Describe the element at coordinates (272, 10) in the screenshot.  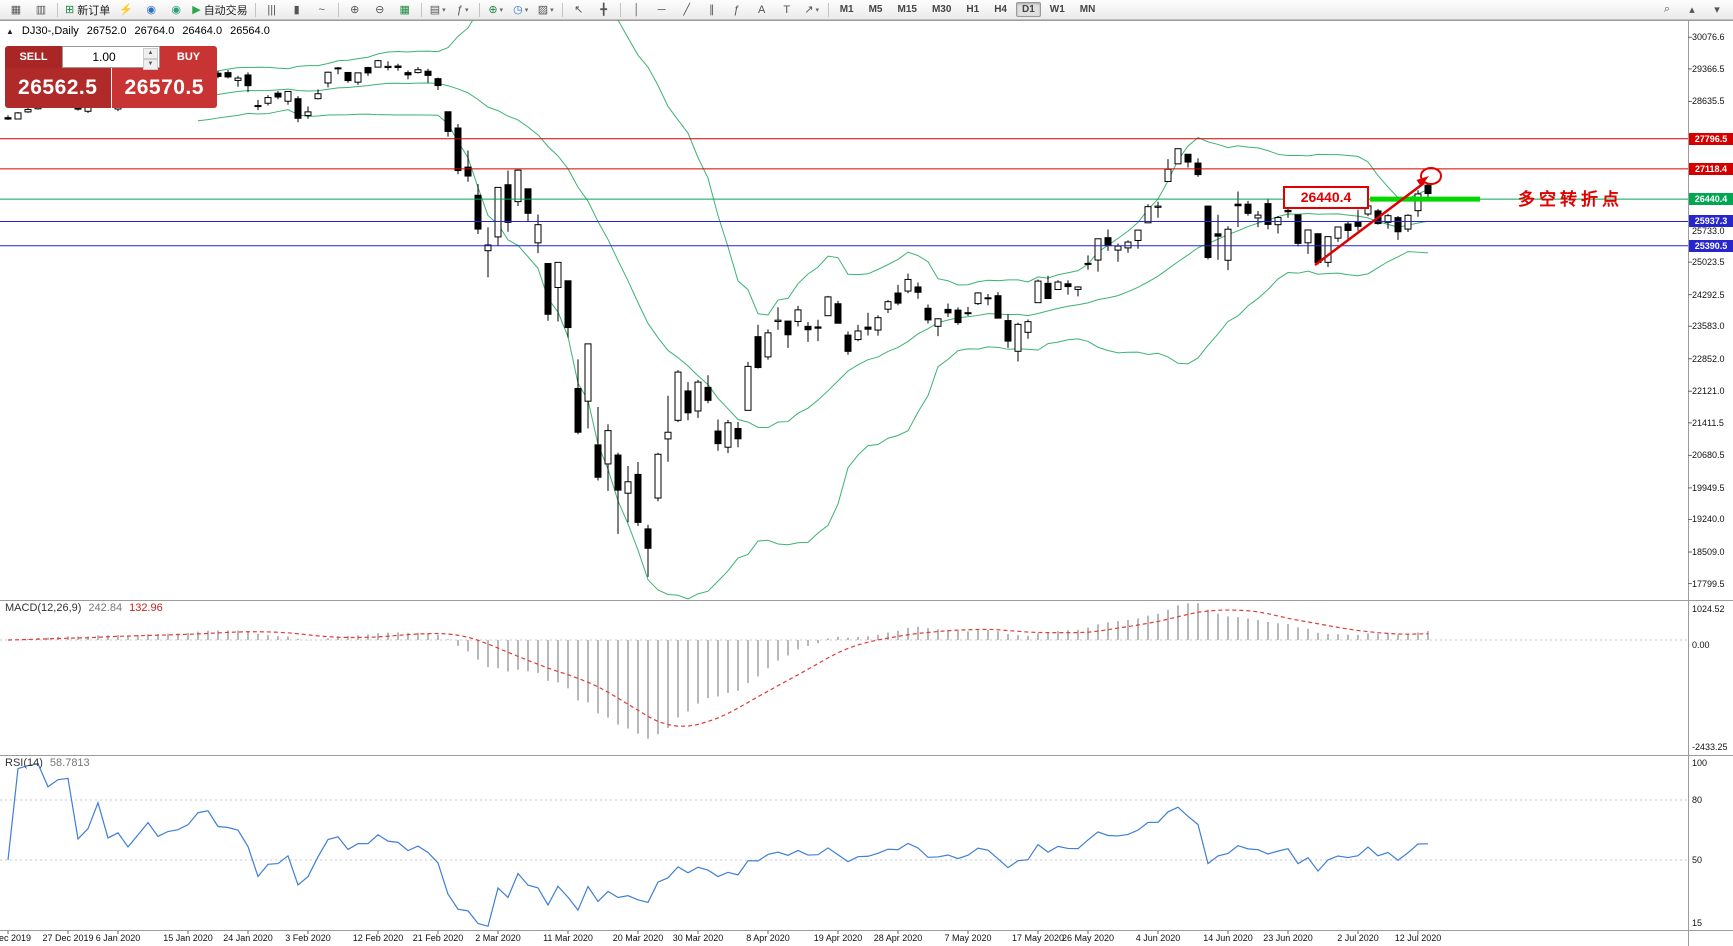
I see `bar-chart-type-icon: |||` at that location.